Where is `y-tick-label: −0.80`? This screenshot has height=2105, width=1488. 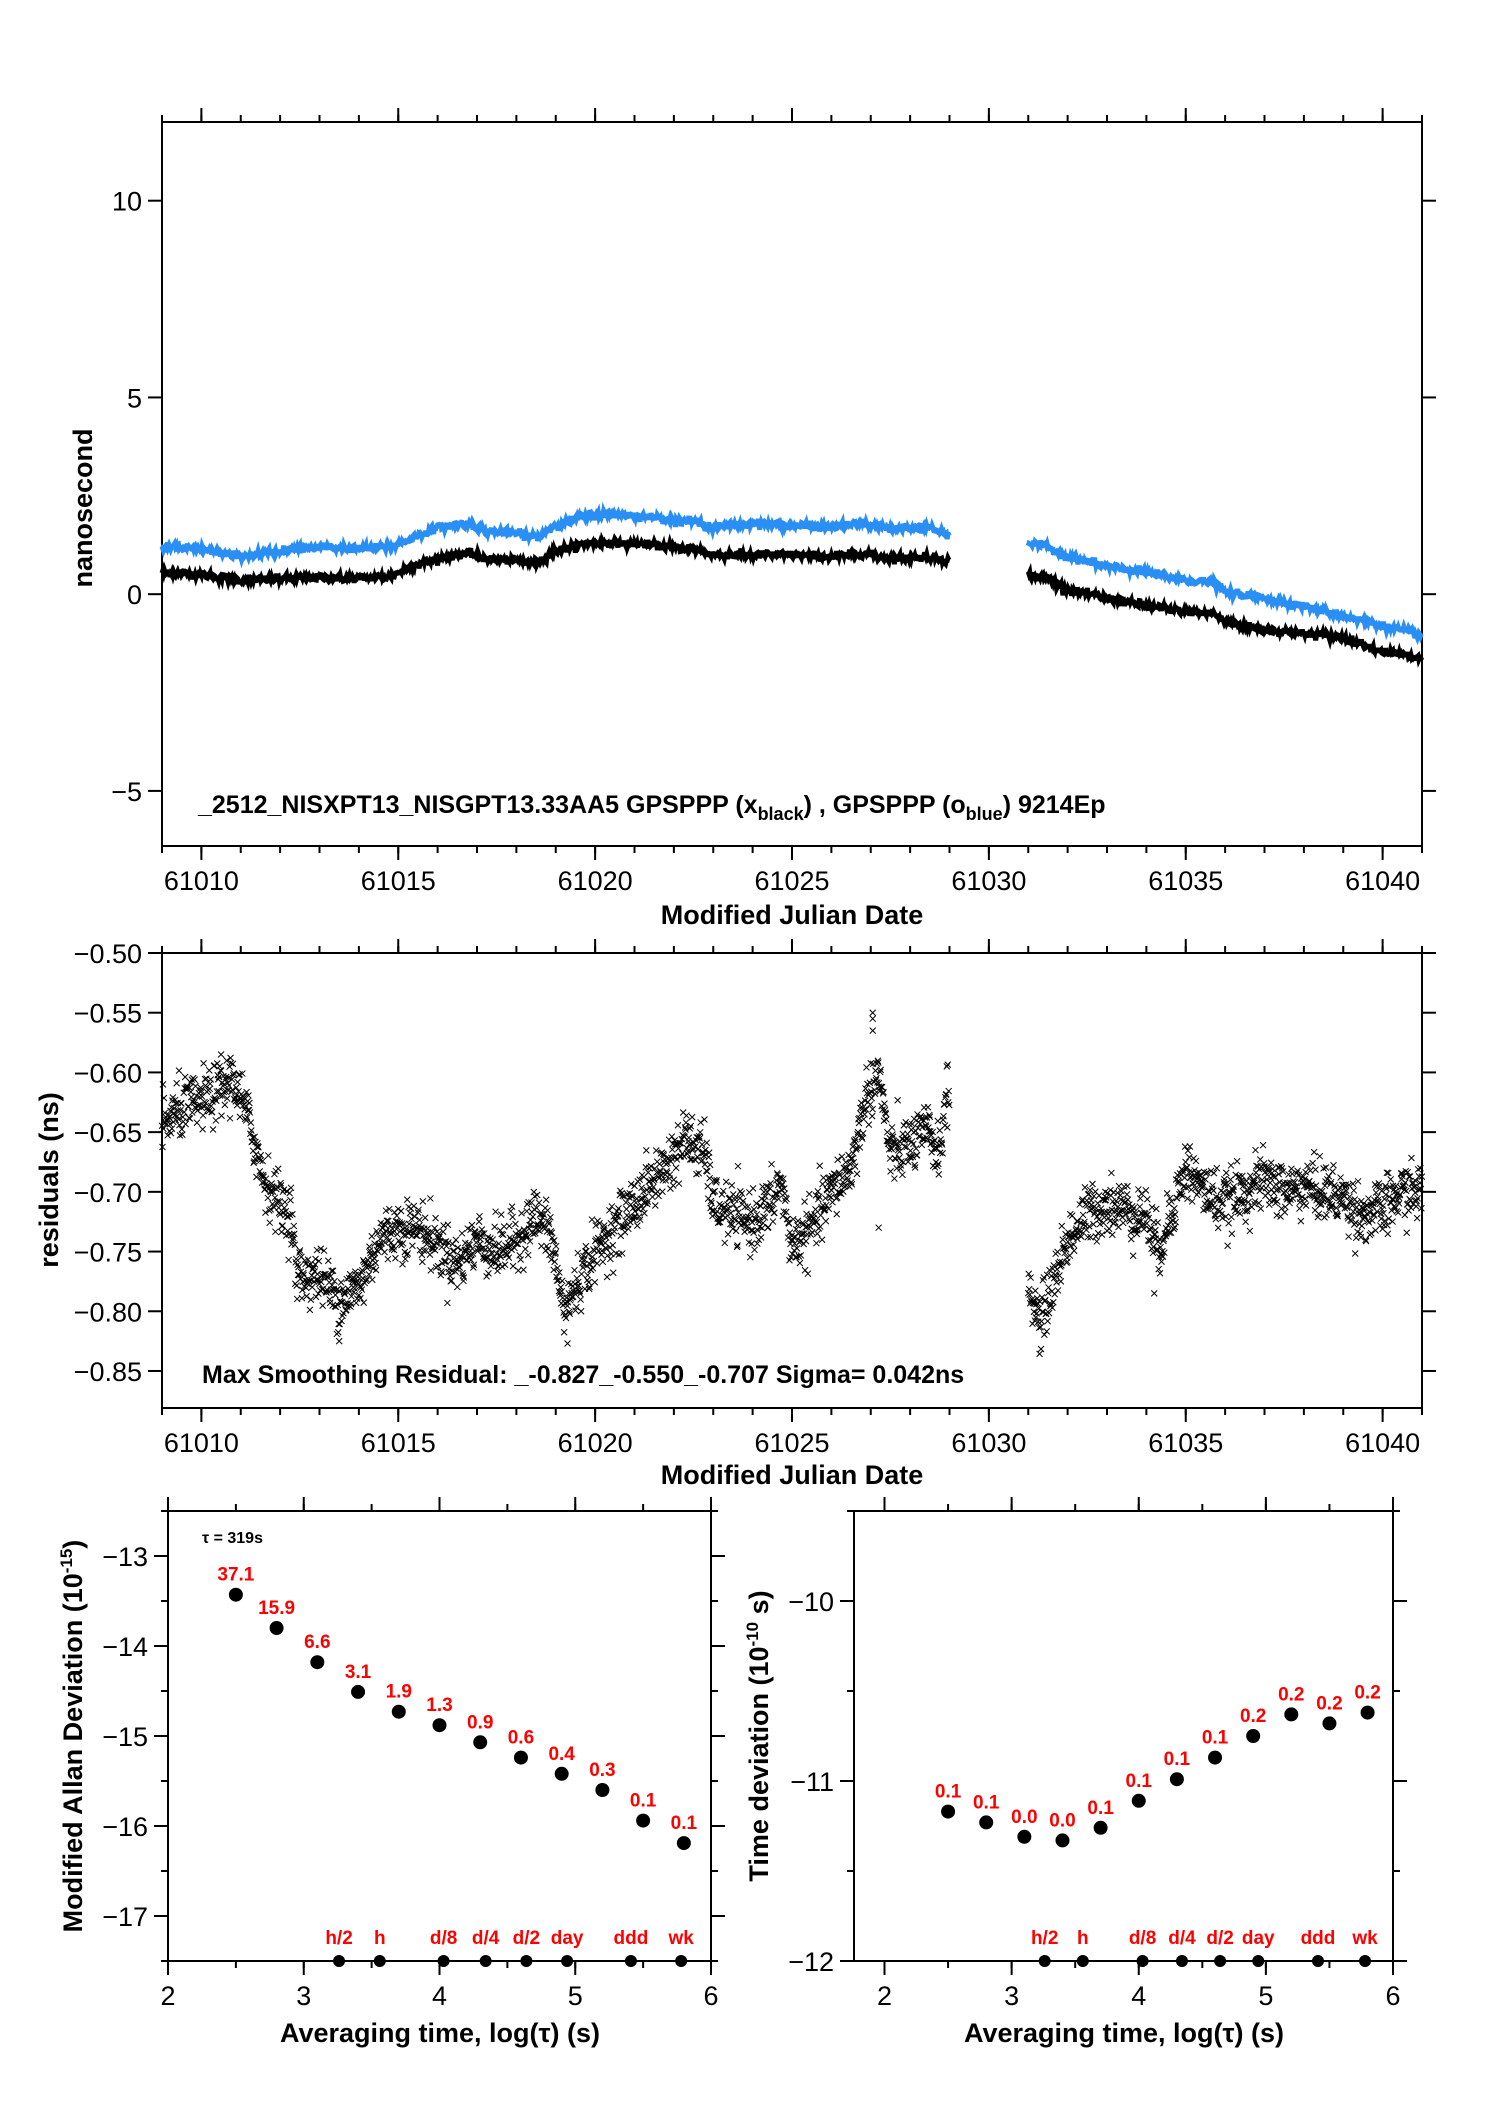 y-tick-label: −0.80 is located at coordinates (108, 1312).